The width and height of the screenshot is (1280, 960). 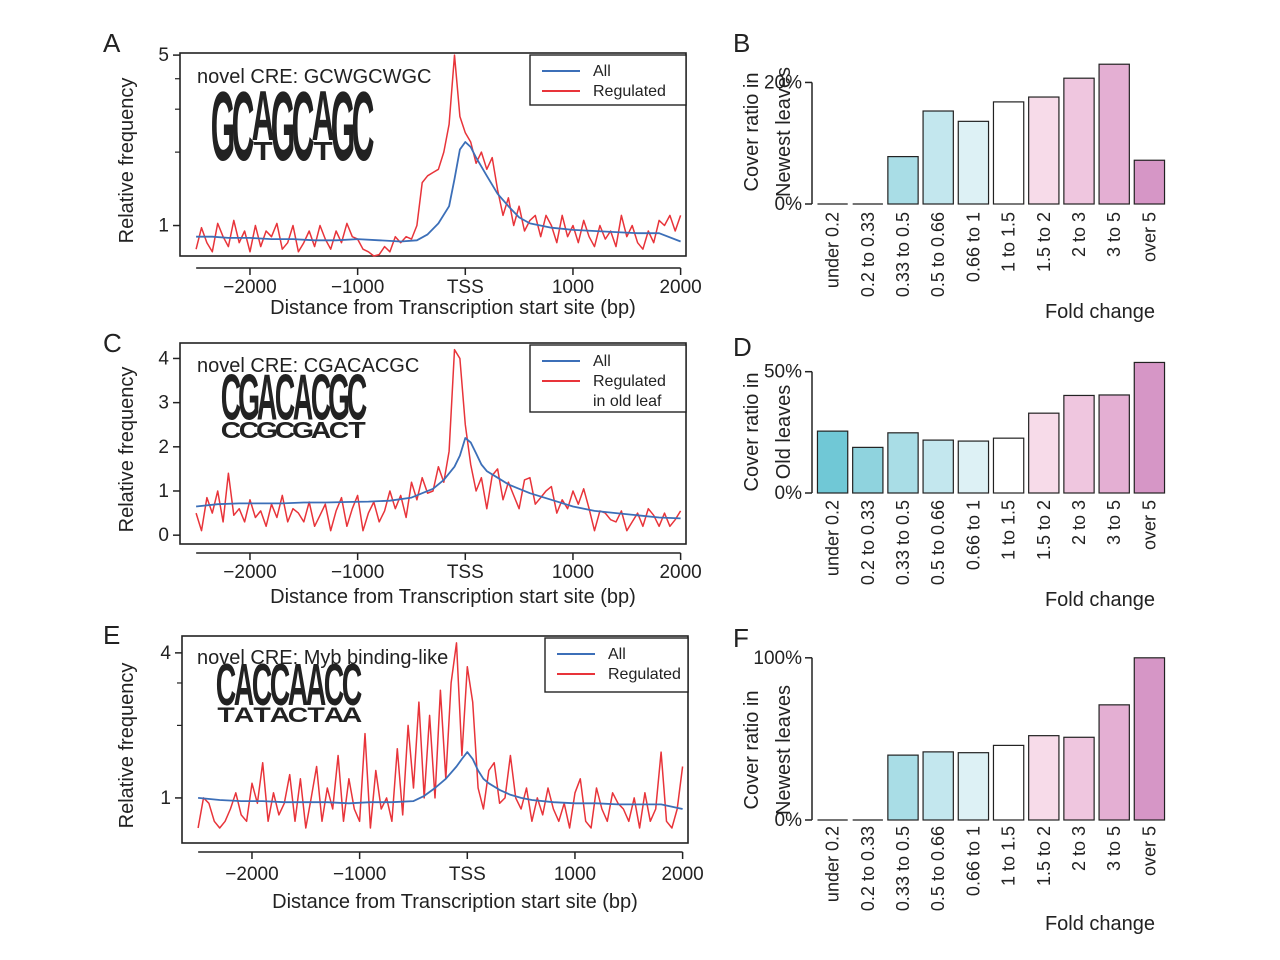 What do you see at coordinates (163, 55) in the screenshot?
I see `y-tick-label: 5` at bounding box center [163, 55].